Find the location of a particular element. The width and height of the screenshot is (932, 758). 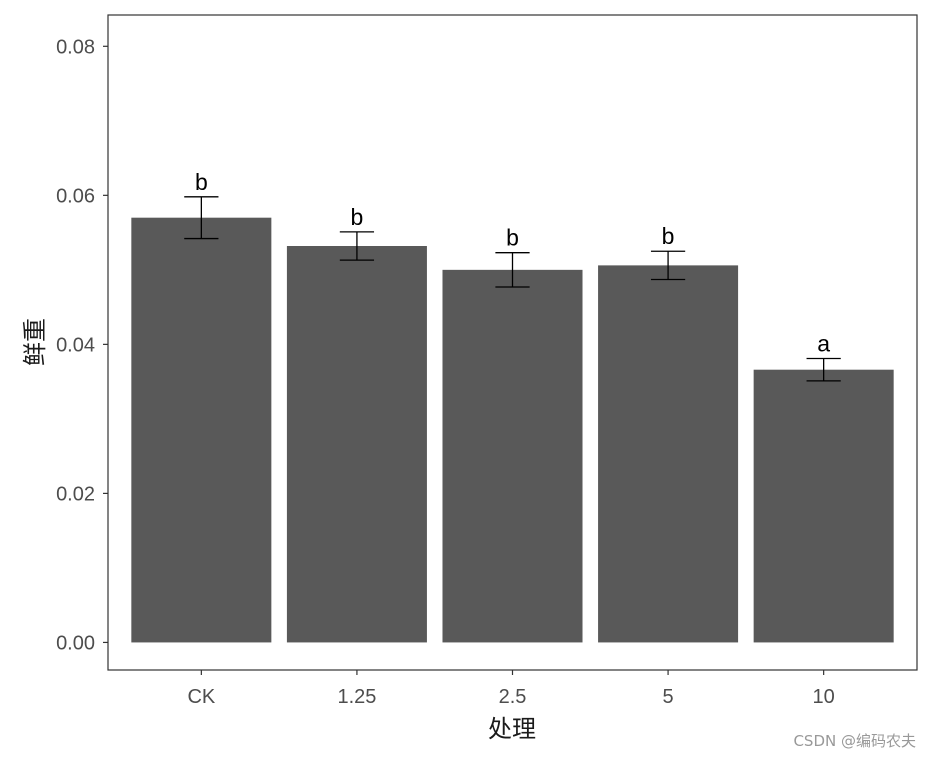

x-tick-label: 10 is located at coordinates (824, 697).